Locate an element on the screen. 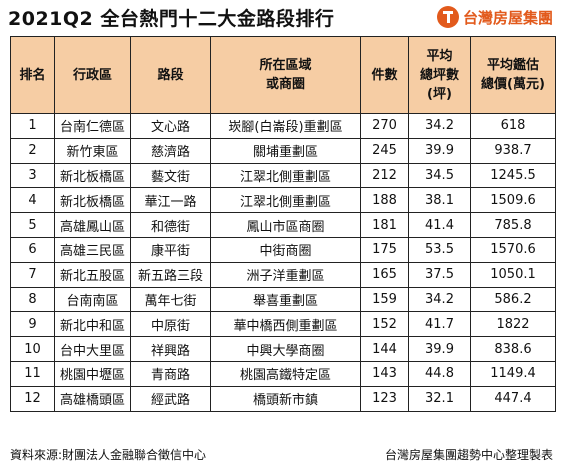 The width and height of the screenshot is (563, 471). cell-rank: 5 is located at coordinates (32, 225).